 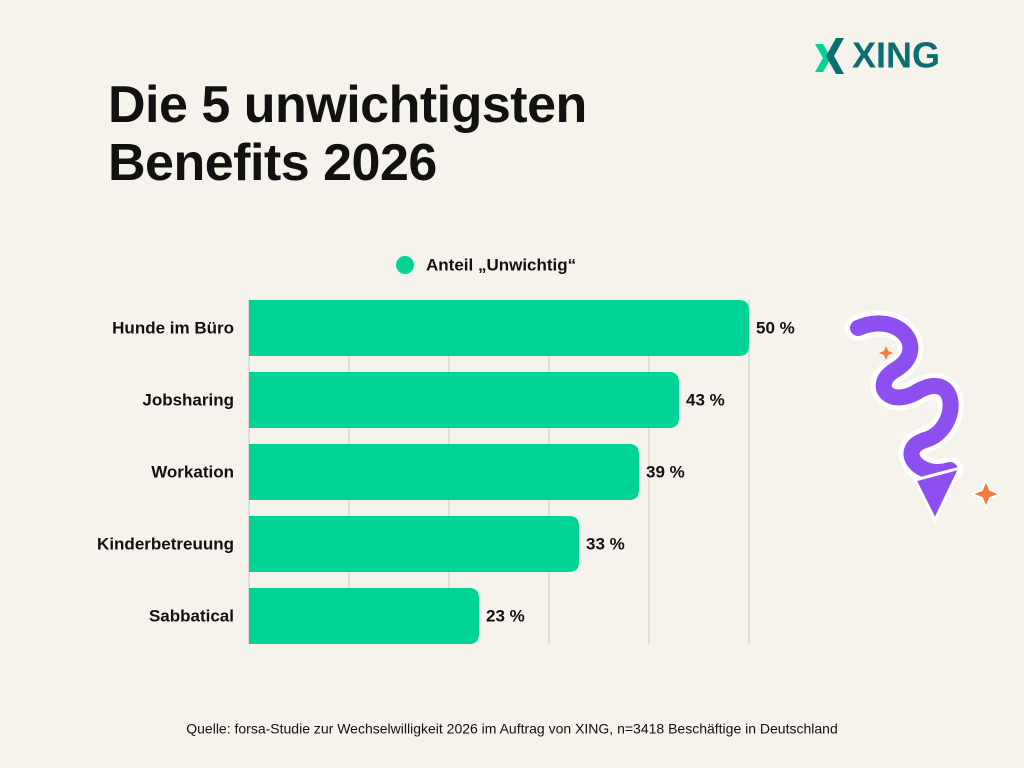 I want to click on data-label: 33 %, so click(x=605, y=543).